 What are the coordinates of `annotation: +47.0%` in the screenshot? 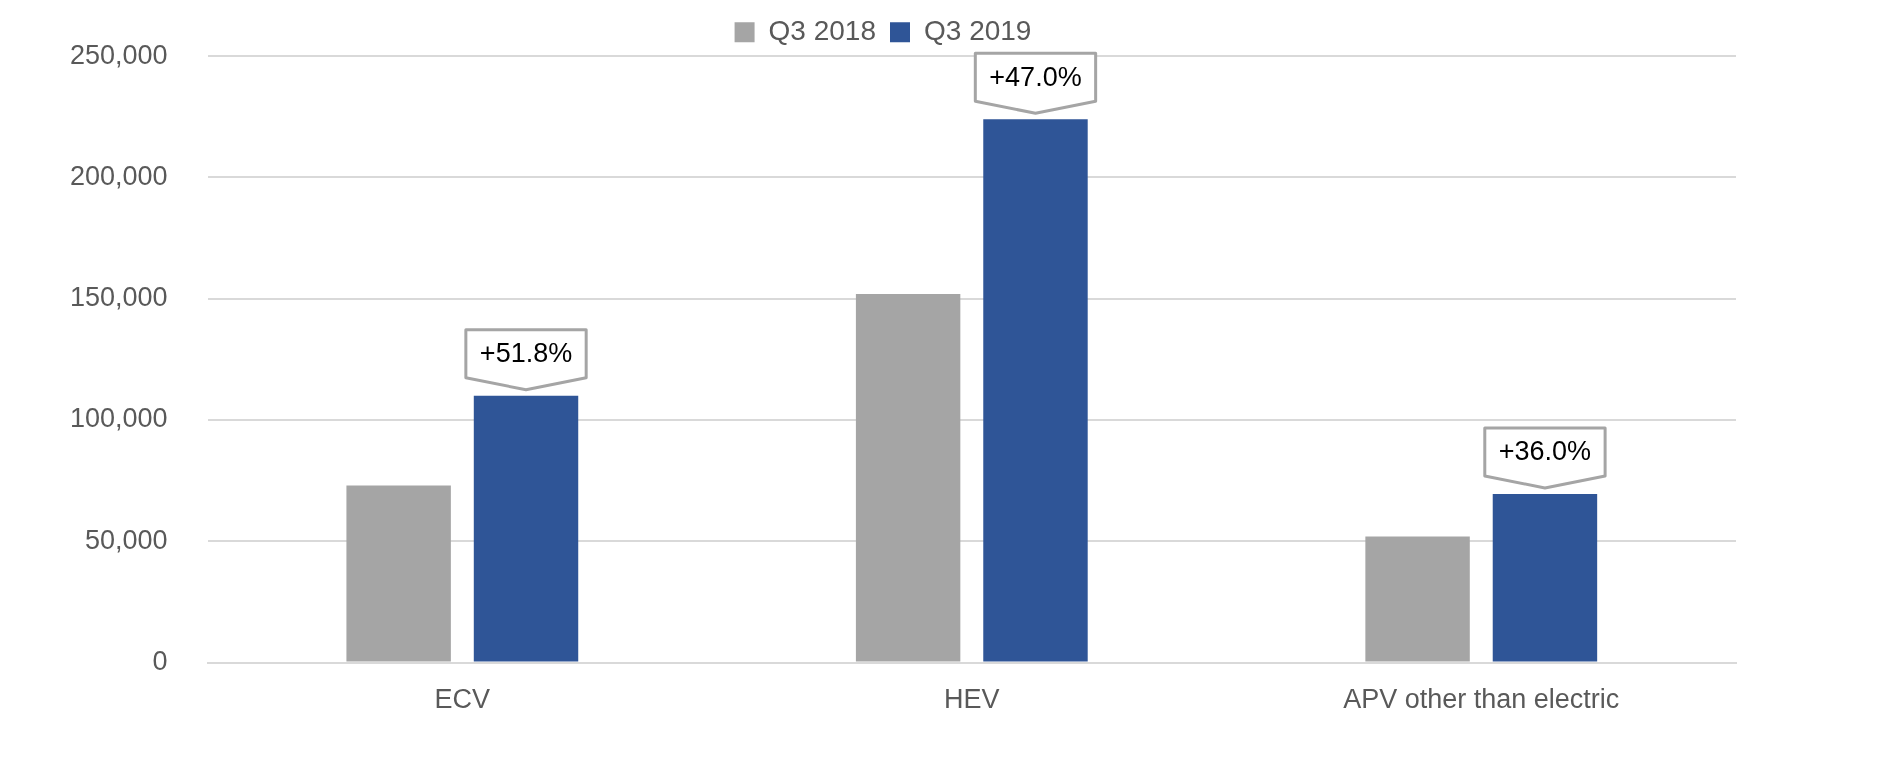 It's located at (1035, 76).